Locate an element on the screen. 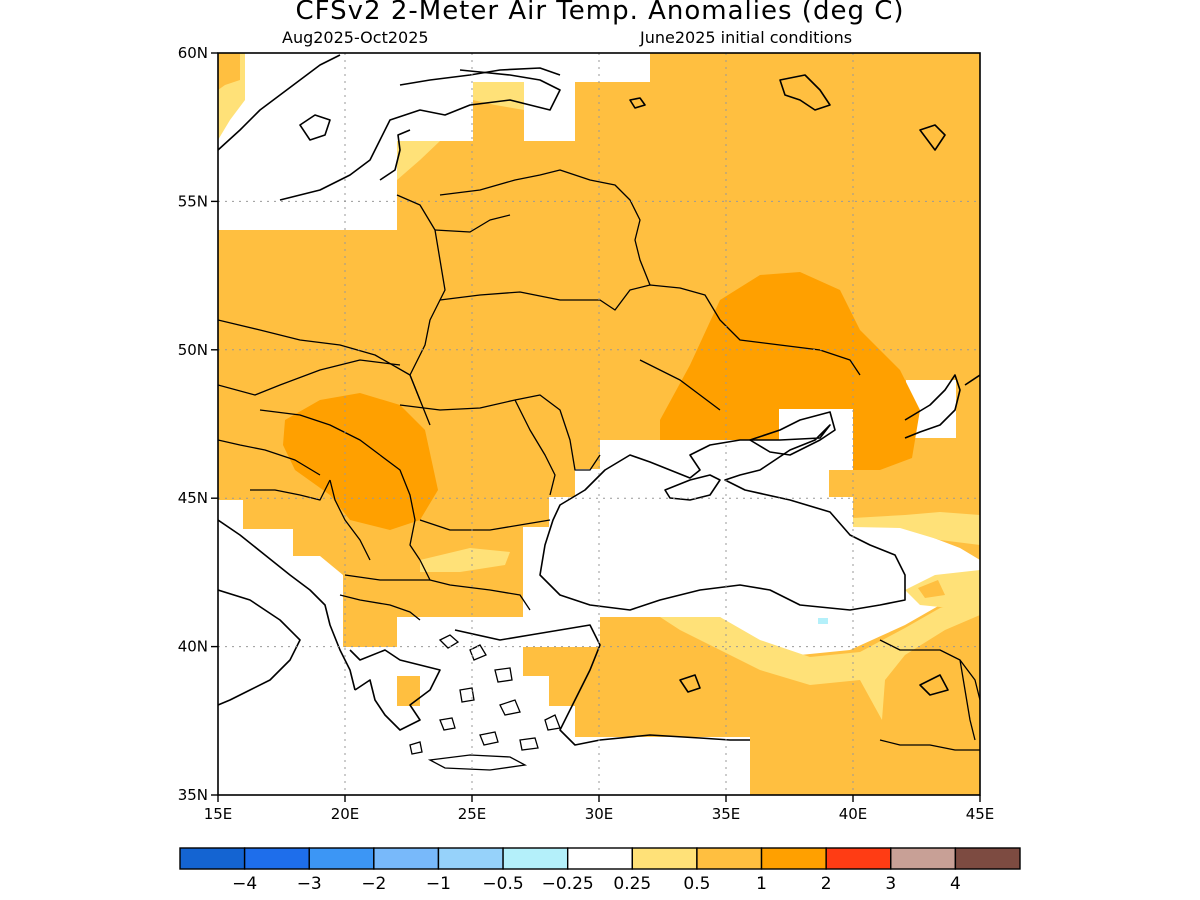 The height and width of the screenshot is (900, 1200). lon-tick-label-3: 30E is located at coordinates (599, 814).